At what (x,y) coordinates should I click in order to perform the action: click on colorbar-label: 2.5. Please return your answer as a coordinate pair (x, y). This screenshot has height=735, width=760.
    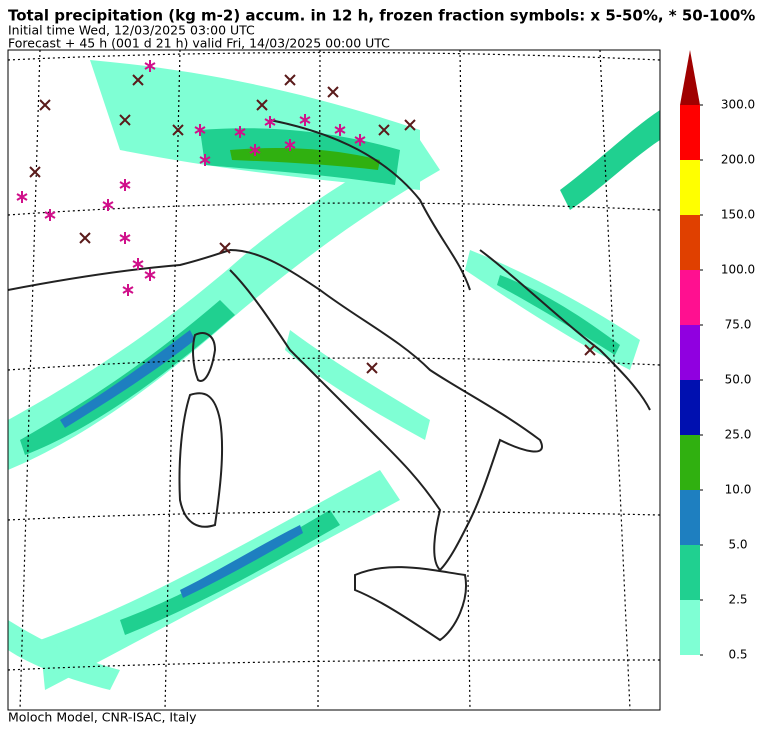
    Looking at the image, I should click on (737, 600).